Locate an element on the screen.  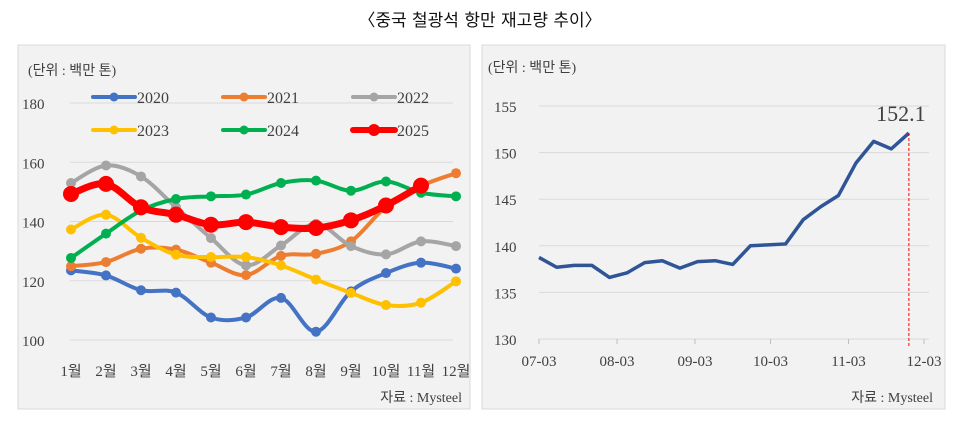
legend-marker-2024 is located at coordinates (244, 130).